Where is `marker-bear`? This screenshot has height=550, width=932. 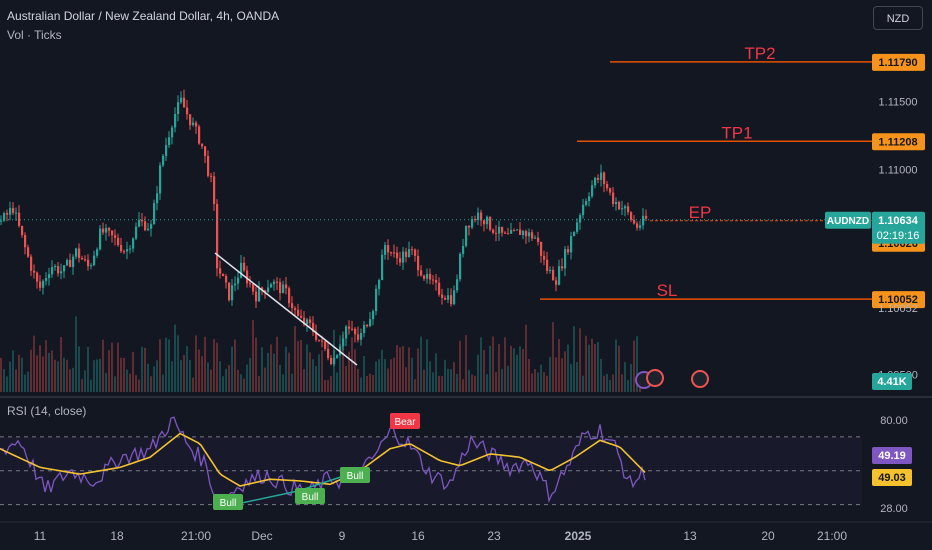 marker-bear is located at coordinates (405, 421).